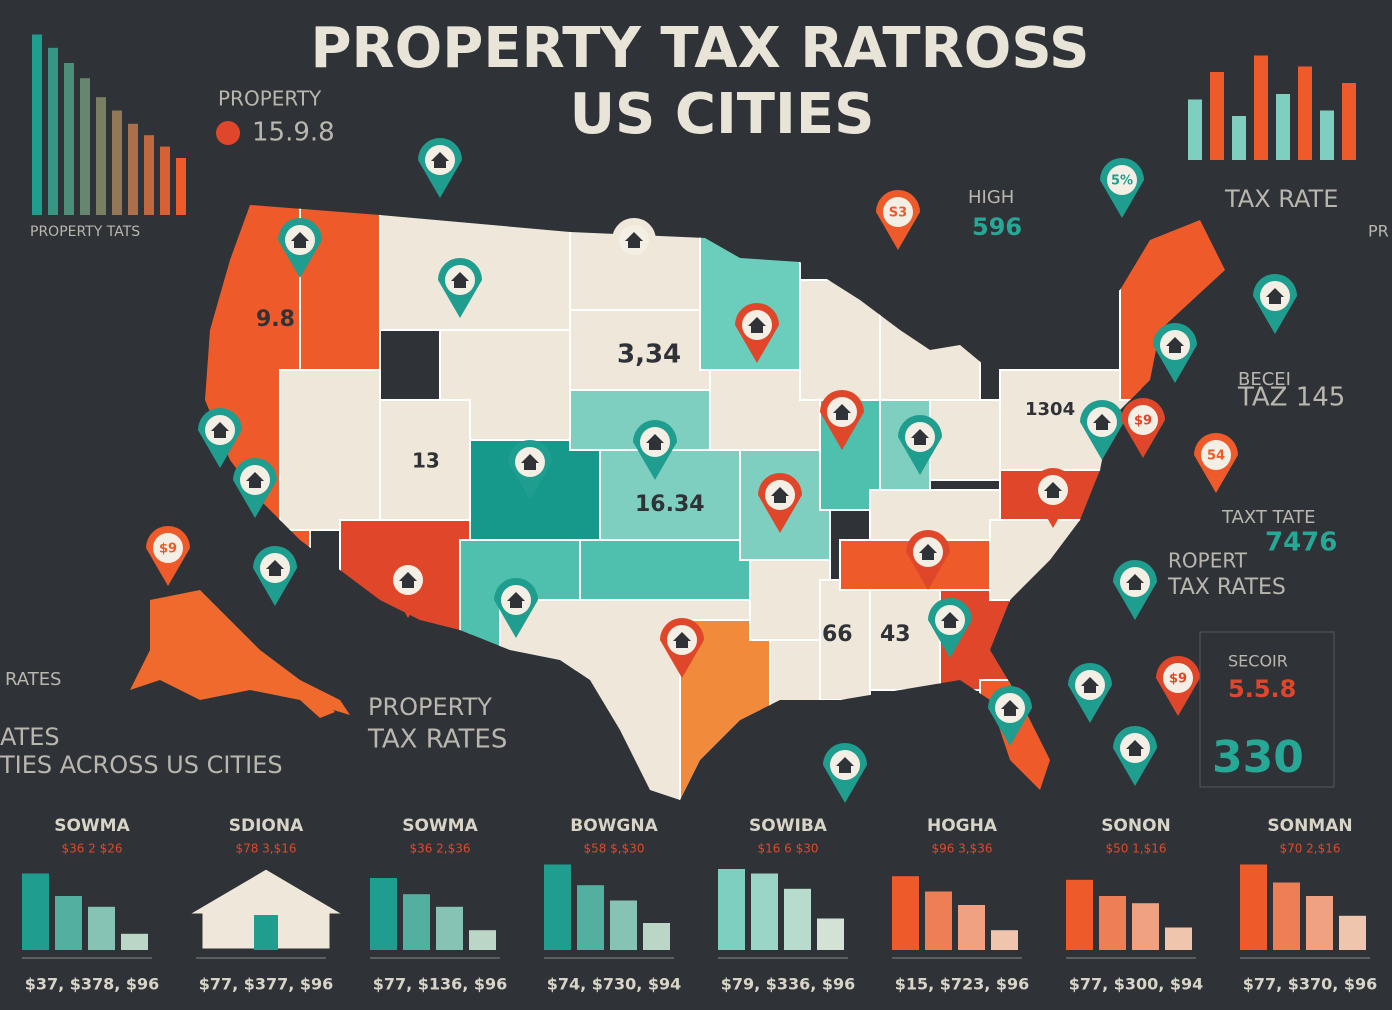 The height and width of the screenshot is (1010, 1392). What do you see at coordinates (961, 849) in the screenshot?
I see `panel-sub: $96 3,$36` at bounding box center [961, 849].